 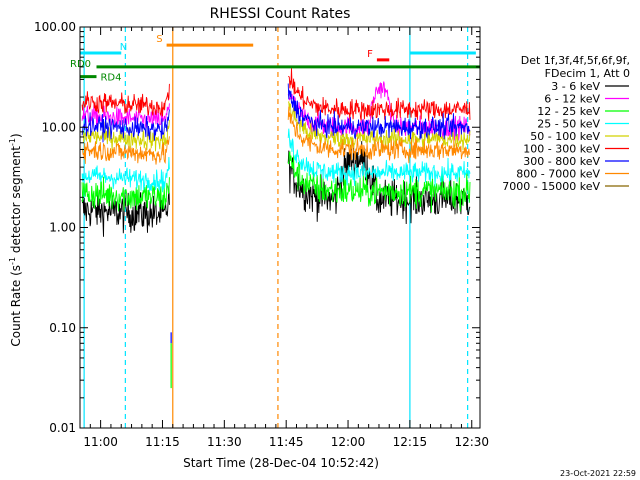 What do you see at coordinates (16, 306) in the screenshot?
I see `y-axis-label-part1: Count Rate (s` at bounding box center [16, 306].